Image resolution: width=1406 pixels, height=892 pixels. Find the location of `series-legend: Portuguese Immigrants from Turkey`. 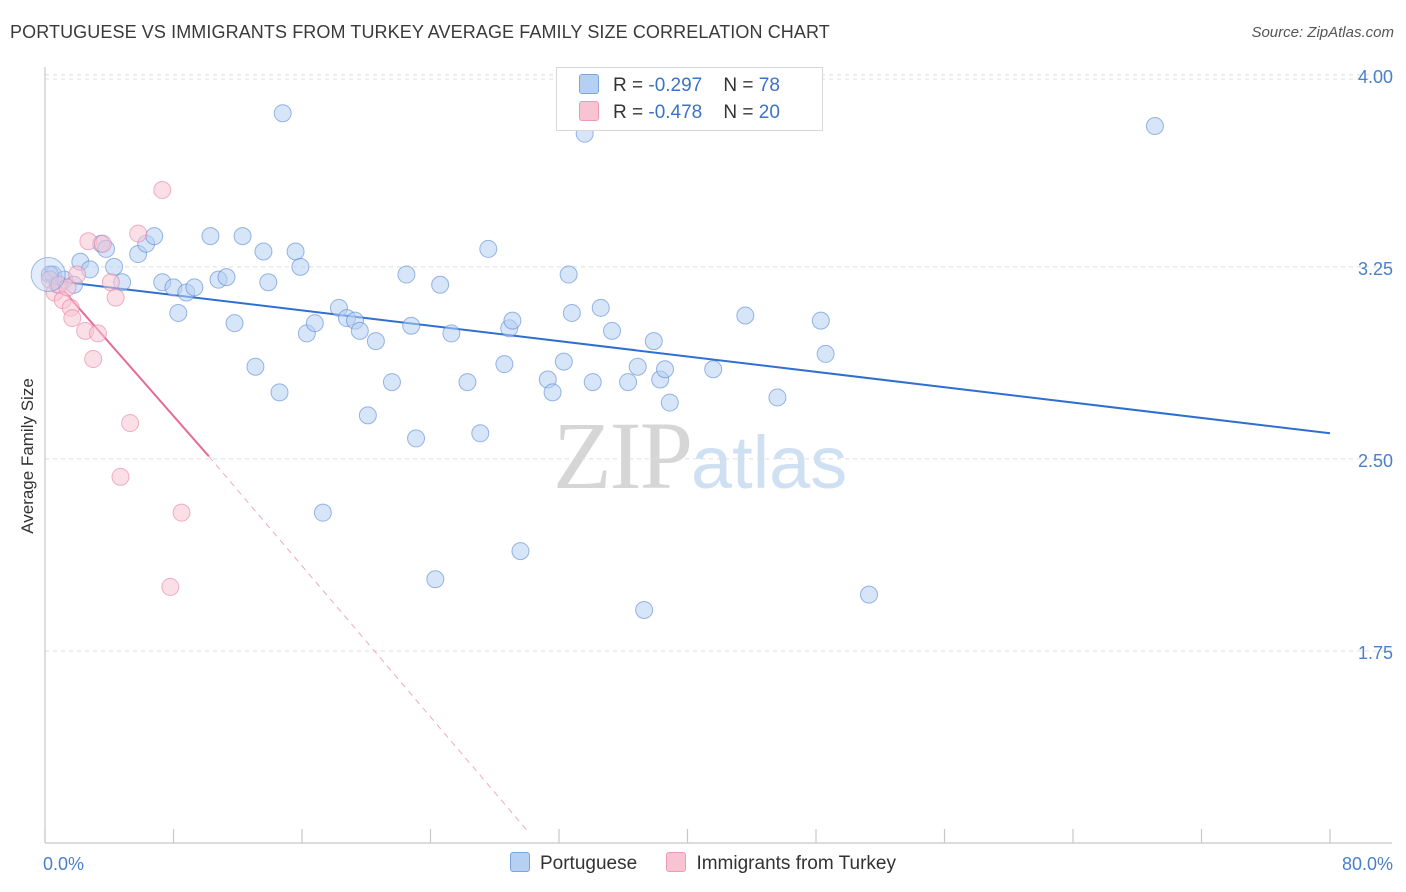

series-legend: Portuguese Immigrants from Turkey is located at coordinates (703, 863).